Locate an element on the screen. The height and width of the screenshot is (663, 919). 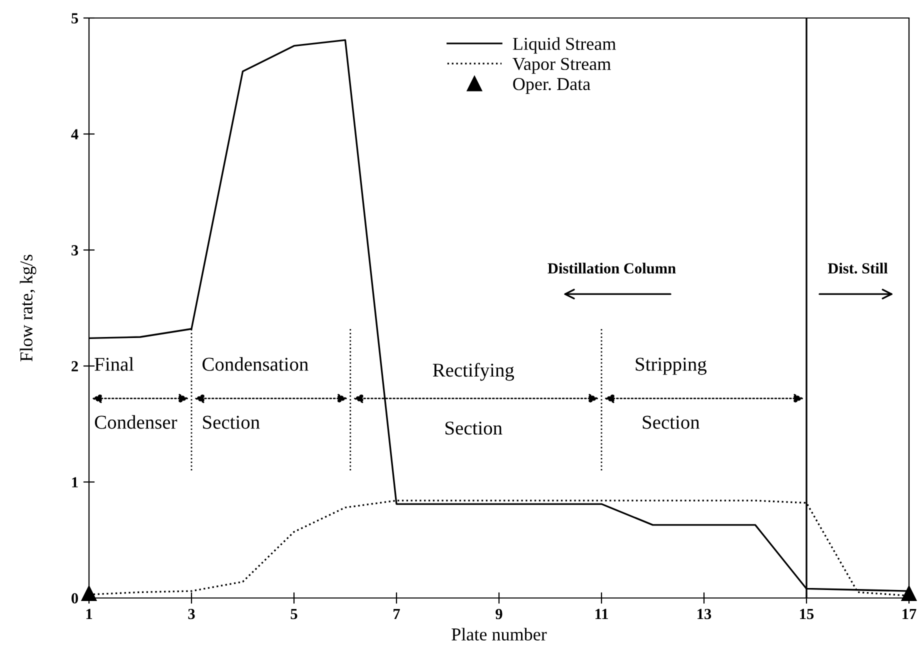
x-axis-title: Plate number is located at coordinates (499, 634).